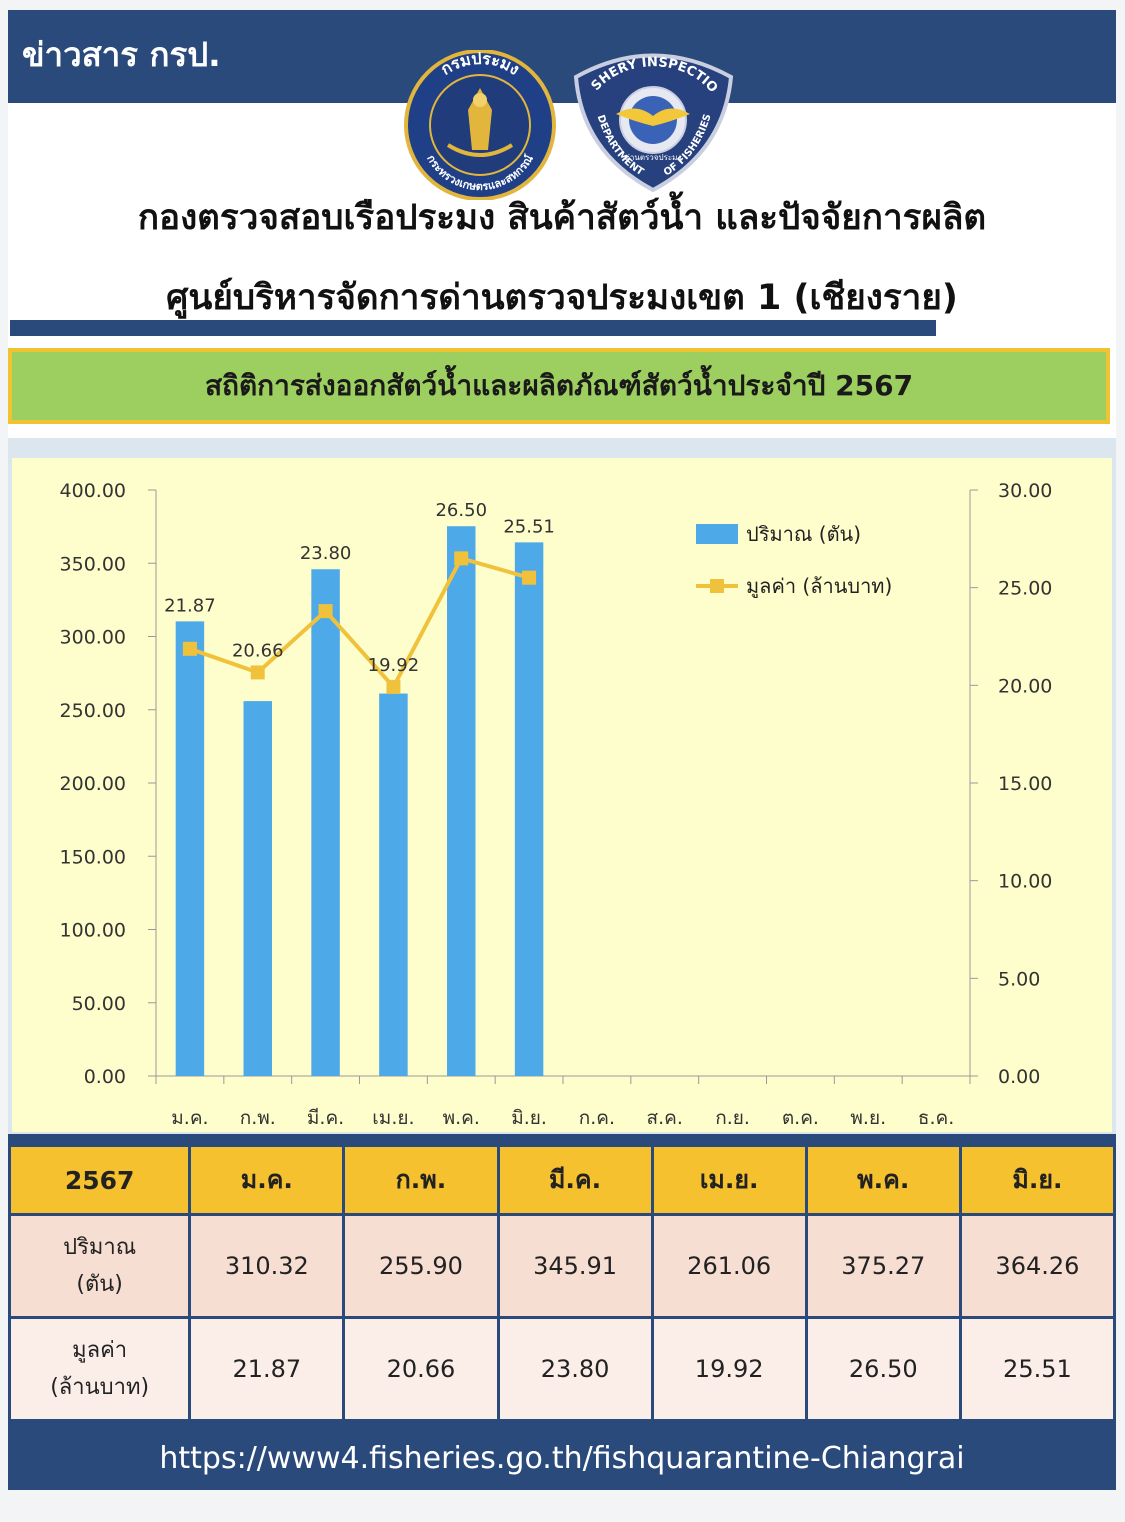 The width and height of the screenshot is (1125, 1522). Describe the element at coordinates (717, 534) in the screenshot. I see `legend-swatch-bar` at that location.